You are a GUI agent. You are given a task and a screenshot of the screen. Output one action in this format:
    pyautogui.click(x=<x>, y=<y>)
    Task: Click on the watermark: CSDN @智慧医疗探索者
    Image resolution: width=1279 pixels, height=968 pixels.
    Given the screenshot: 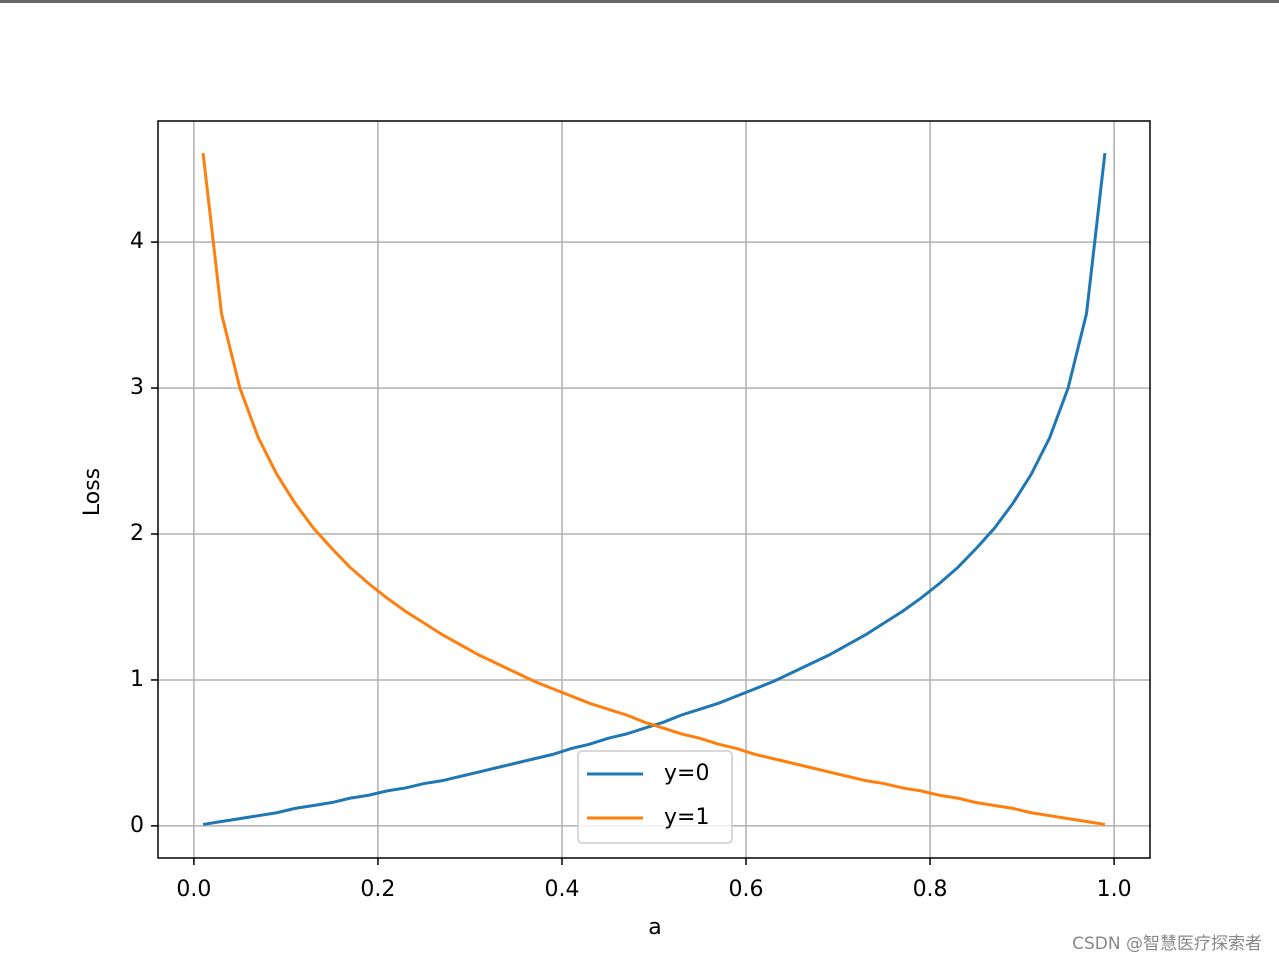 What is the action you would take?
    pyautogui.click(x=1167, y=944)
    